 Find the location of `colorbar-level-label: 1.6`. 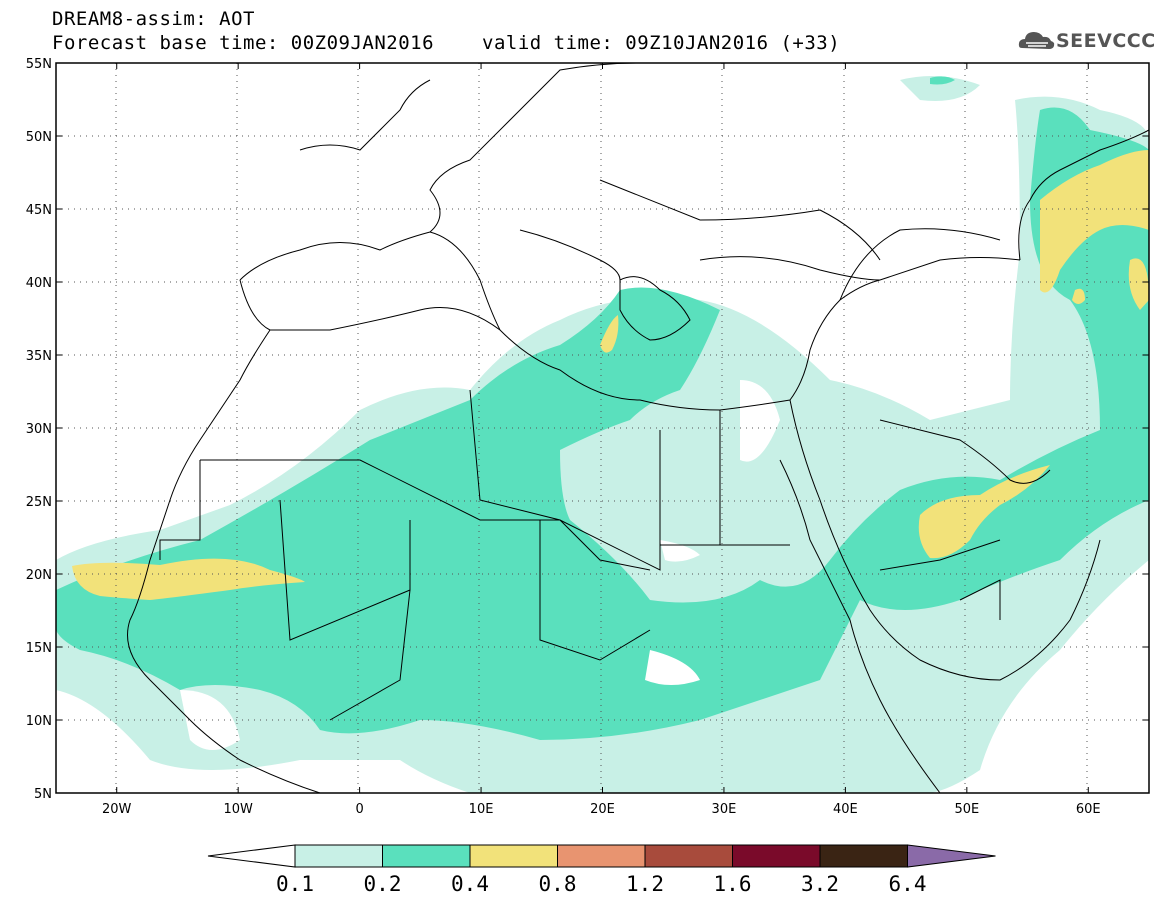

colorbar-level-label: 1.6 is located at coordinates (733, 884).